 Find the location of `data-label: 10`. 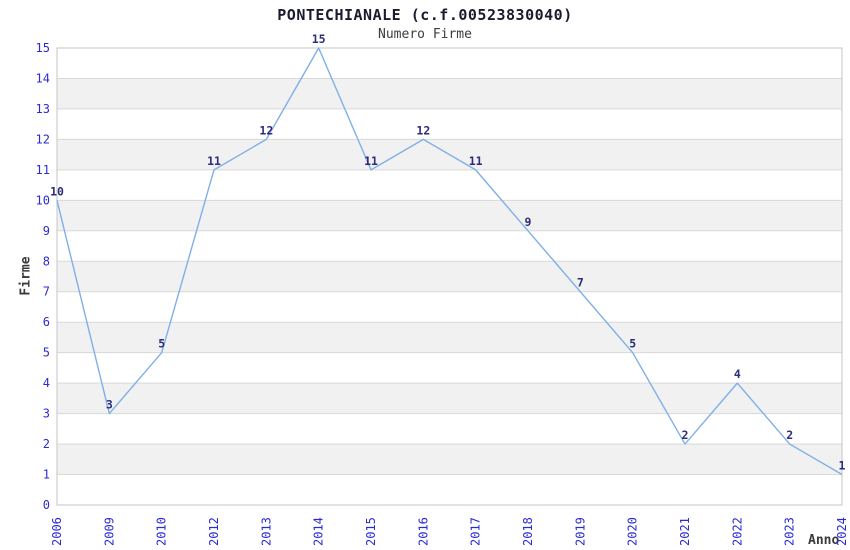

data-label: 10 is located at coordinates (57, 191).